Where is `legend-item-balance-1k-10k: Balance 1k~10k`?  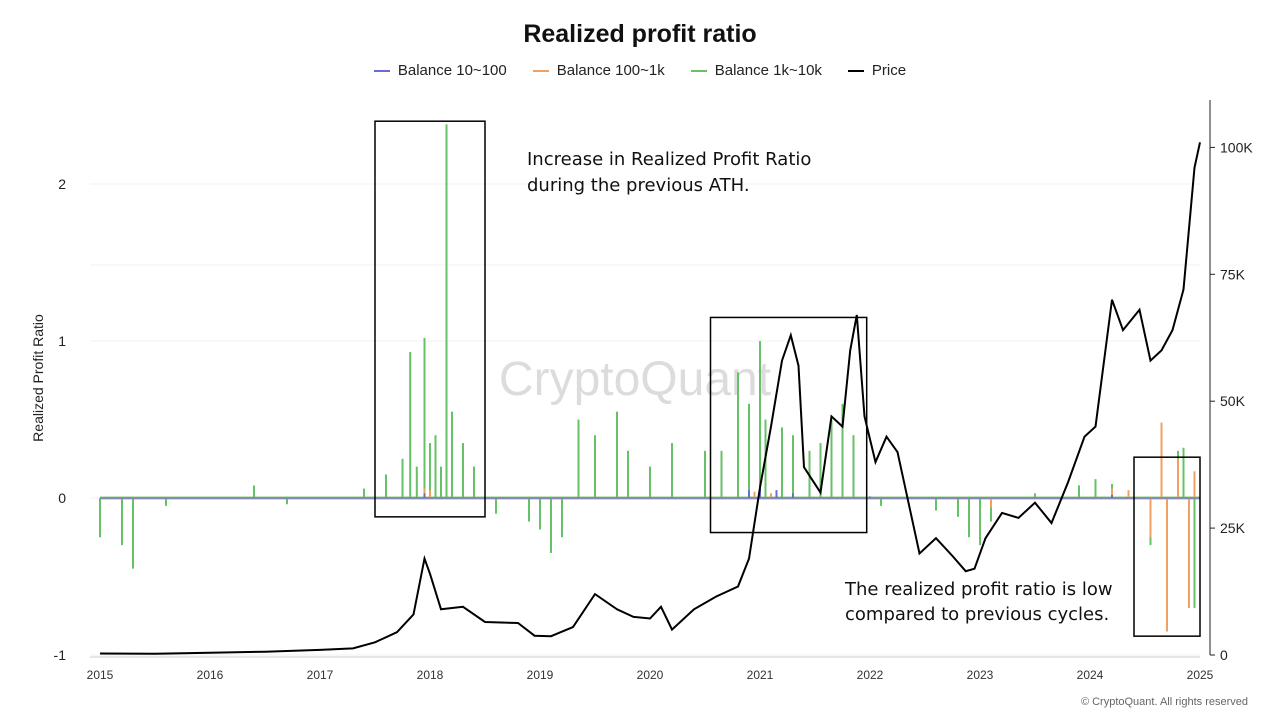
legend-item-balance-1k-10k: Balance 1k~10k is located at coordinates (756, 70).